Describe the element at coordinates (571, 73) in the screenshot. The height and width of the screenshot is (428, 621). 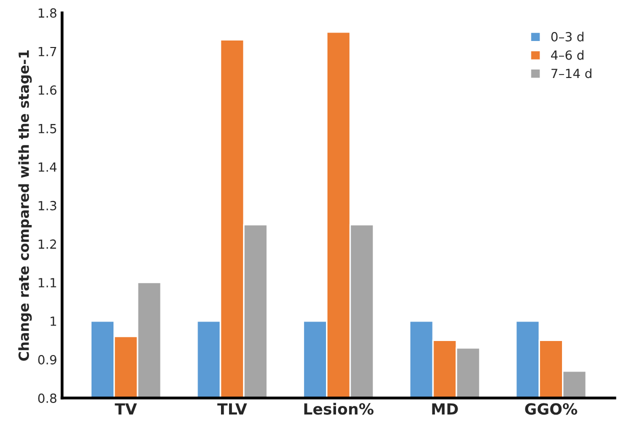
I see `legend-label: 7–14 d` at that location.